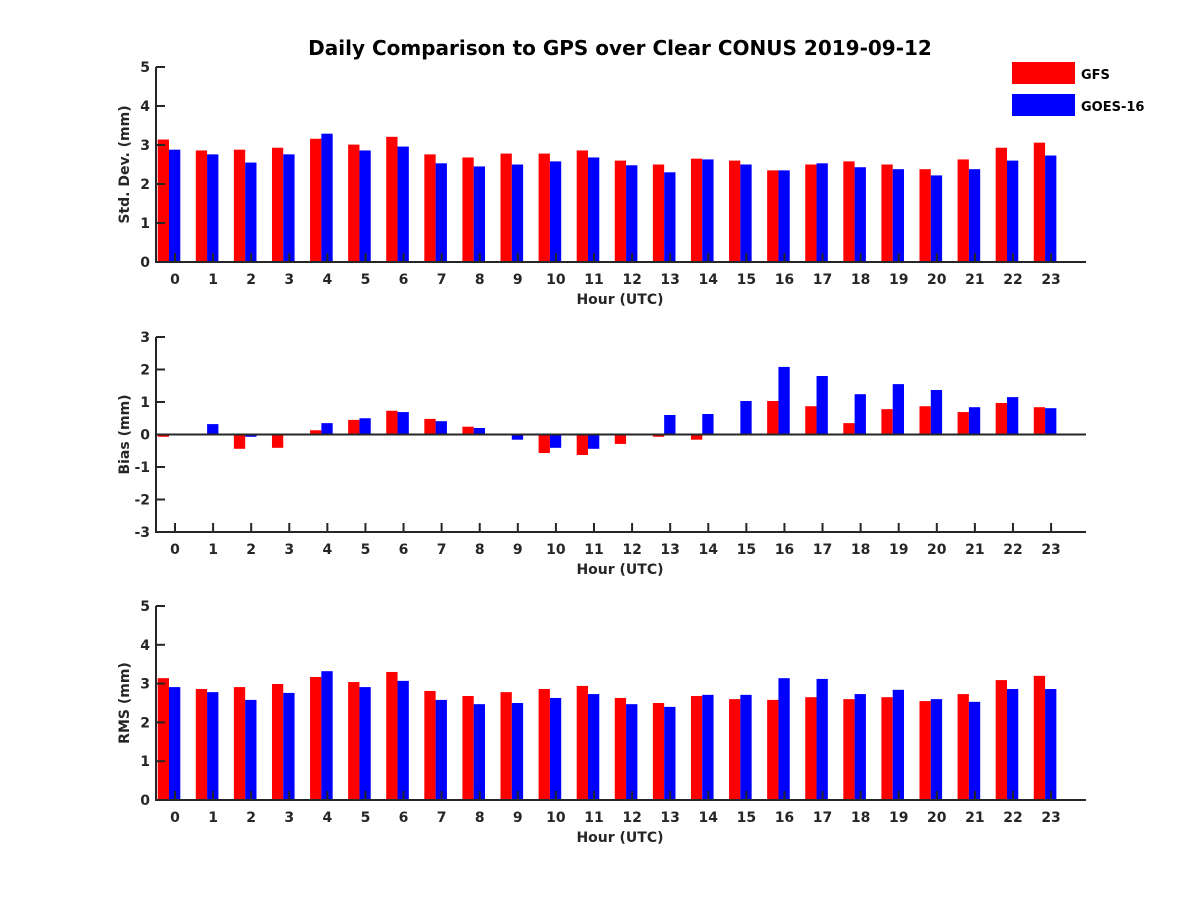 The height and width of the screenshot is (900, 1200). Describe the element at coordinates (430, 745) in the screenshot. I see `bar-rms-gfs-h7` at that location.